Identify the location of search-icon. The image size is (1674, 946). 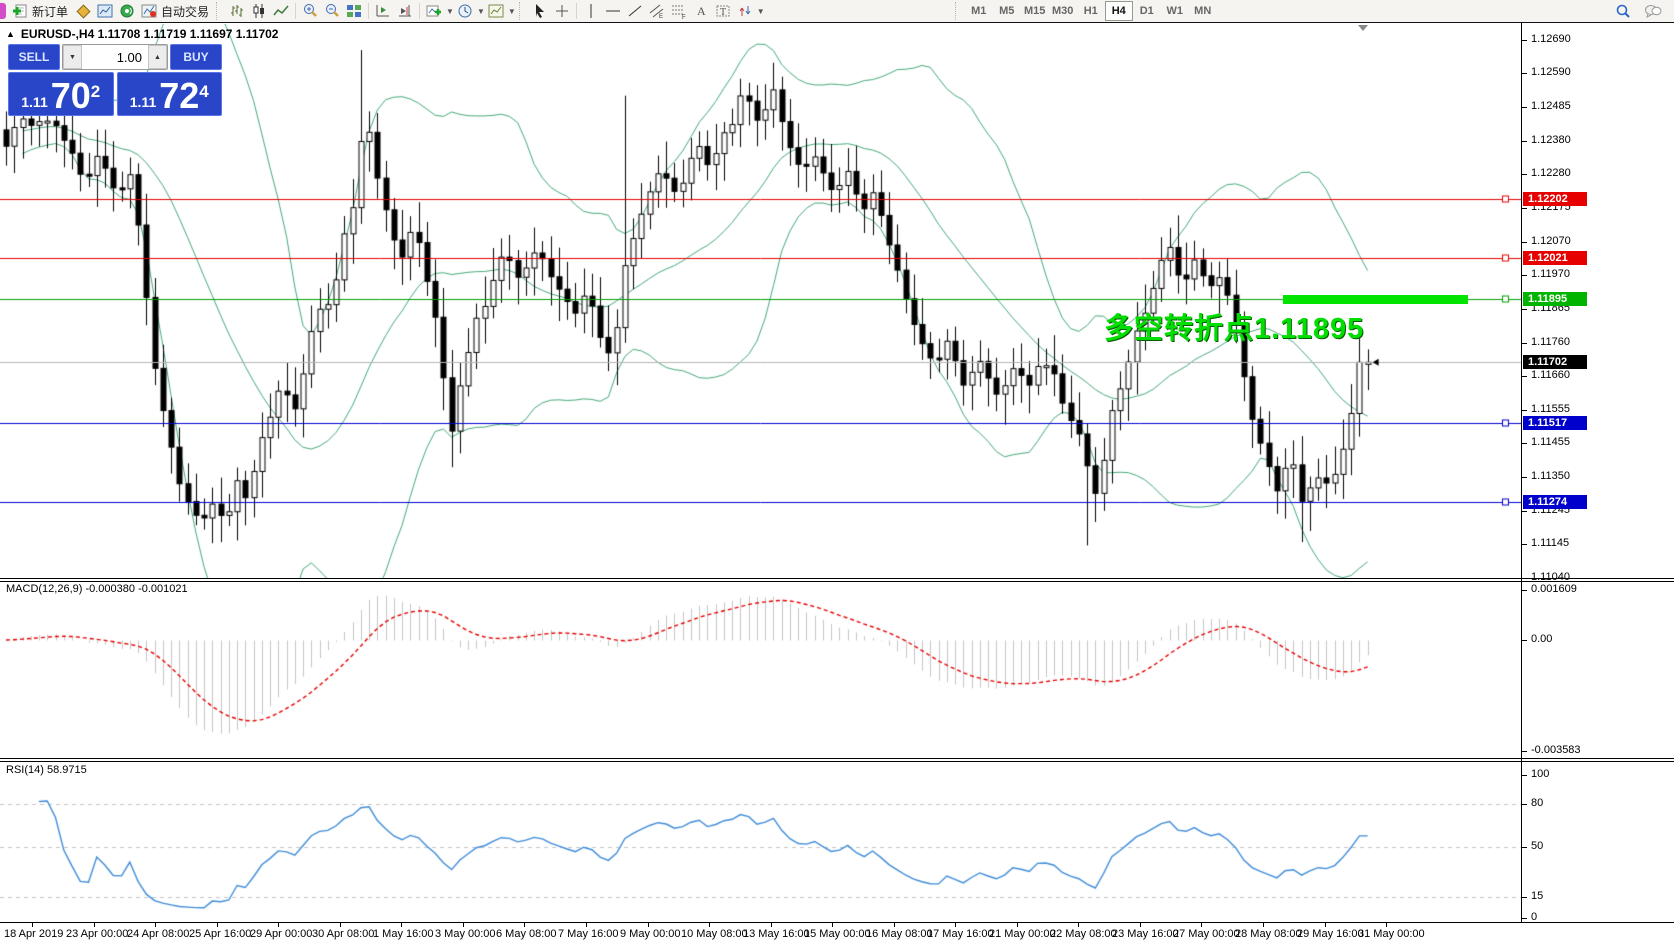
(1623, 11).